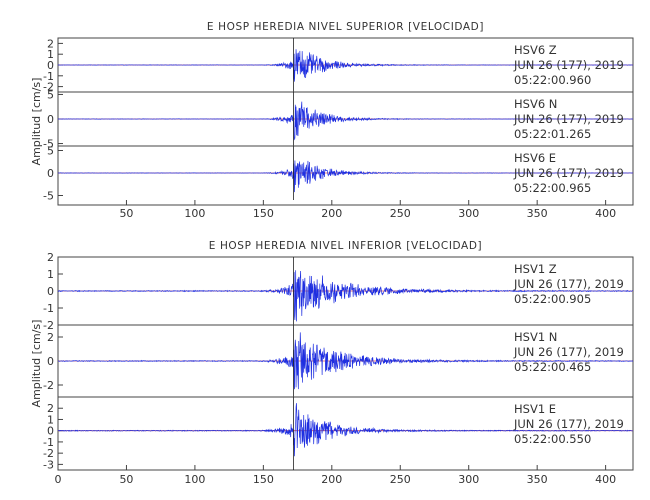 This screenshot has width=650, height=500. I want to click on time-label: 05:22:00.960, so click(552, 80).